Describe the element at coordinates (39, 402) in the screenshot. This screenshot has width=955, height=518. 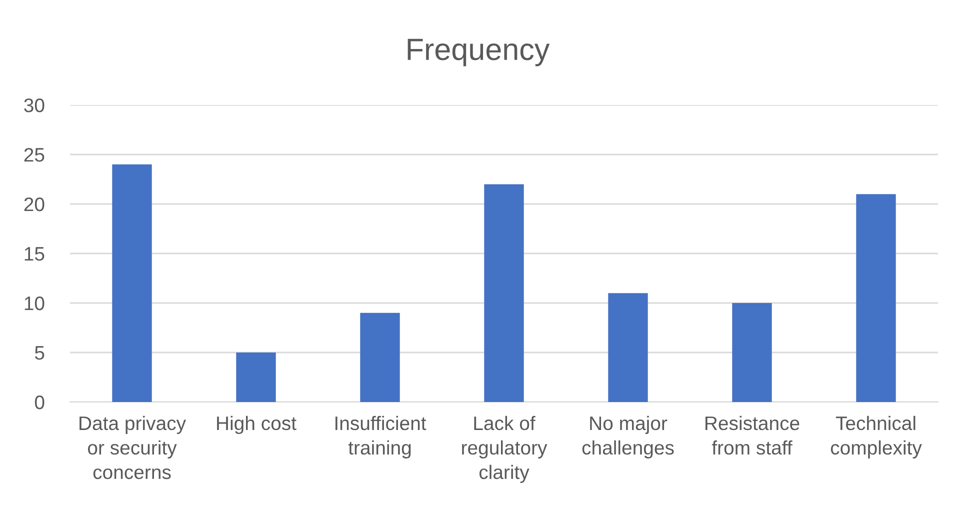
I see `y-tick-label: 0` at that location.